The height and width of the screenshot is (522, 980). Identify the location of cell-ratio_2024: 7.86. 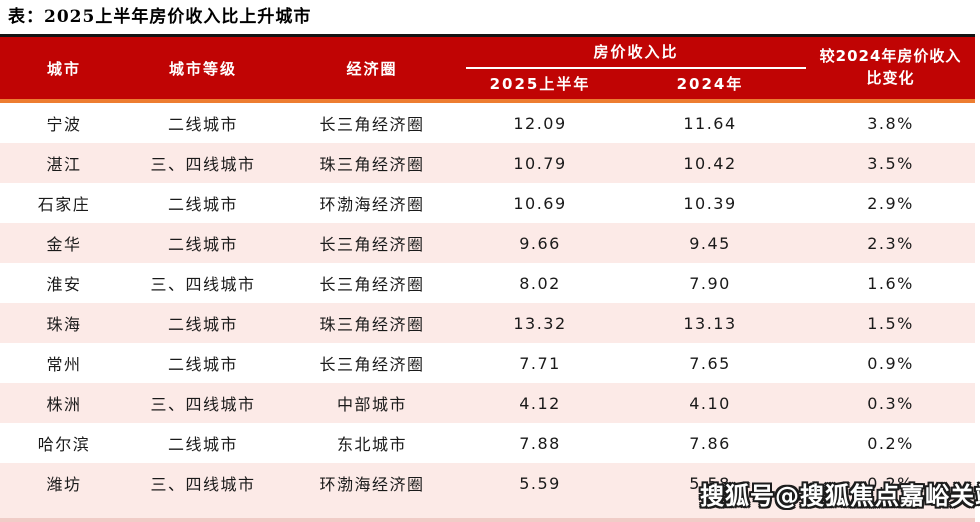
(710, 443).